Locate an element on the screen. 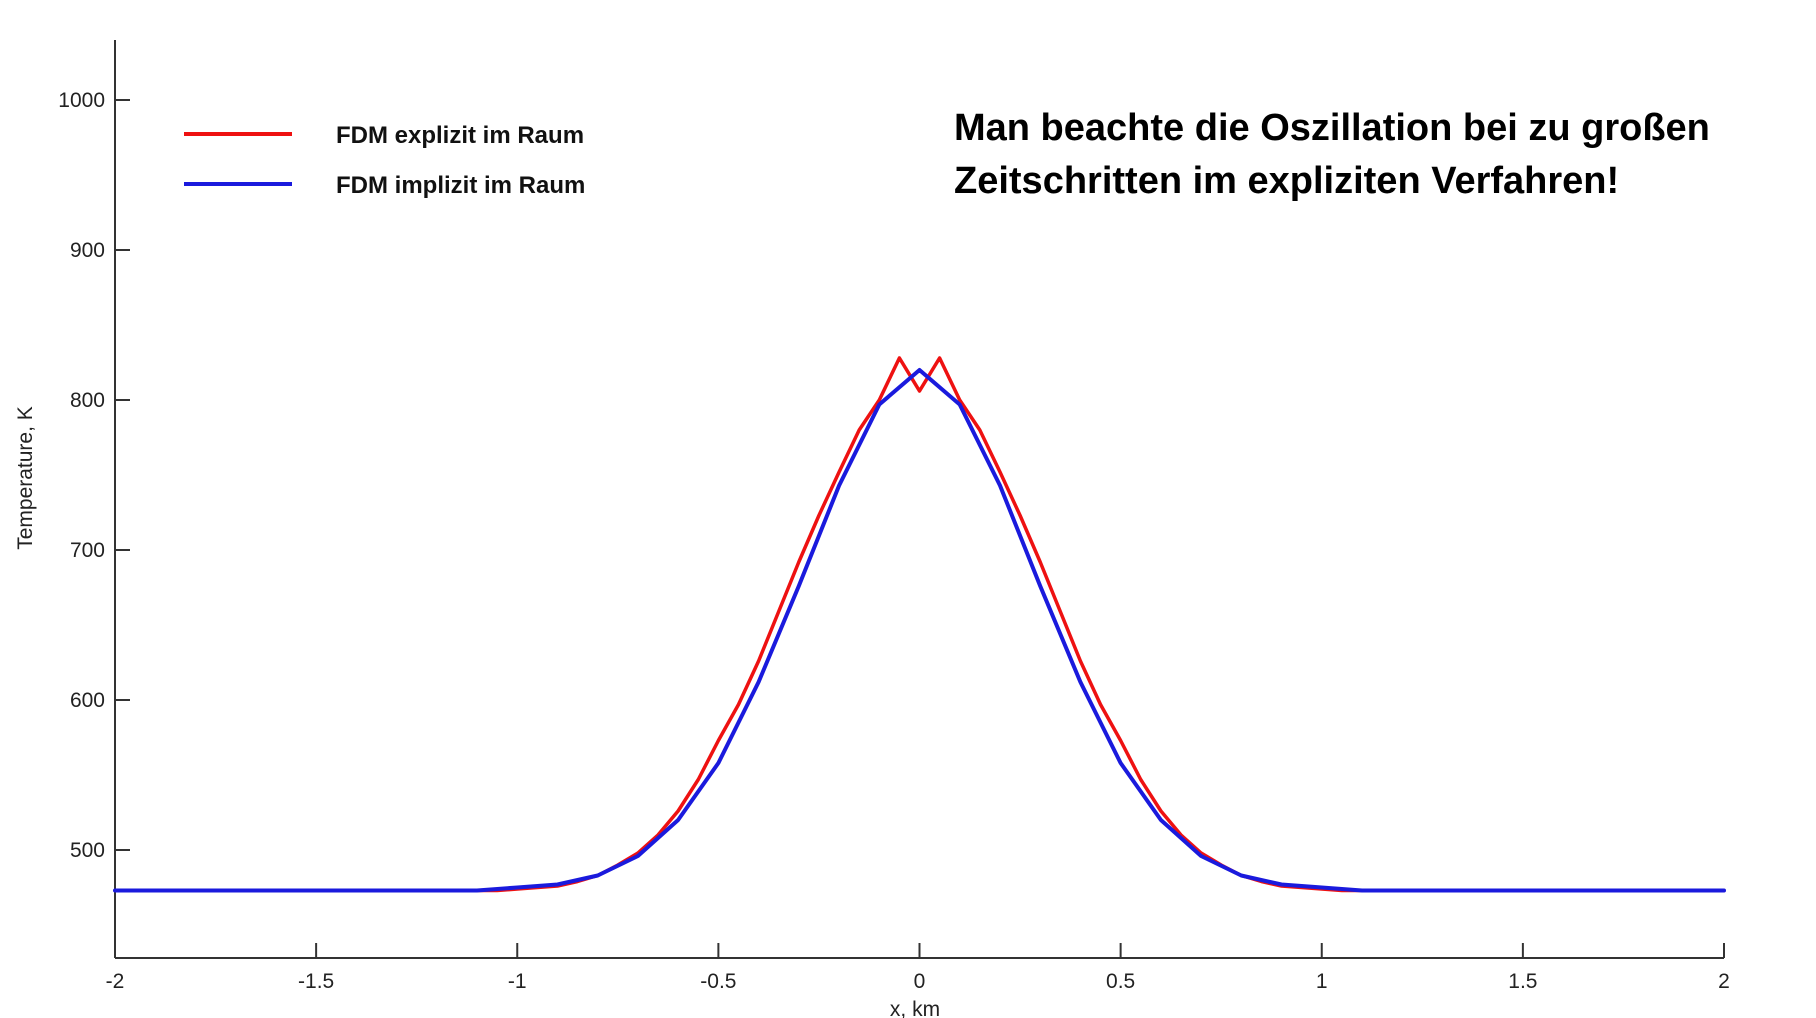 The height and width of the screenshot is (1018, 1816). legend-label-implizit: FDM implizit im Raum is located at coordinates (460, 185).